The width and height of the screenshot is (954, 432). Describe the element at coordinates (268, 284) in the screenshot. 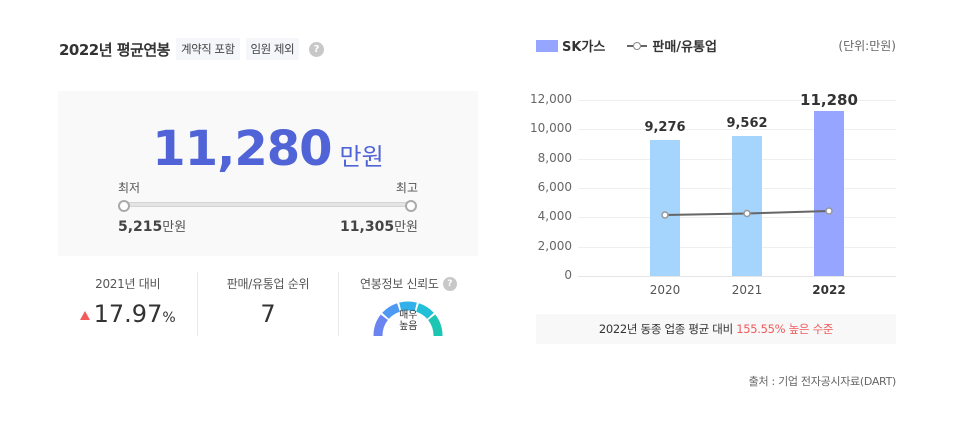

I see `stat-rank-label: 판매/유통업 순위` at that location.